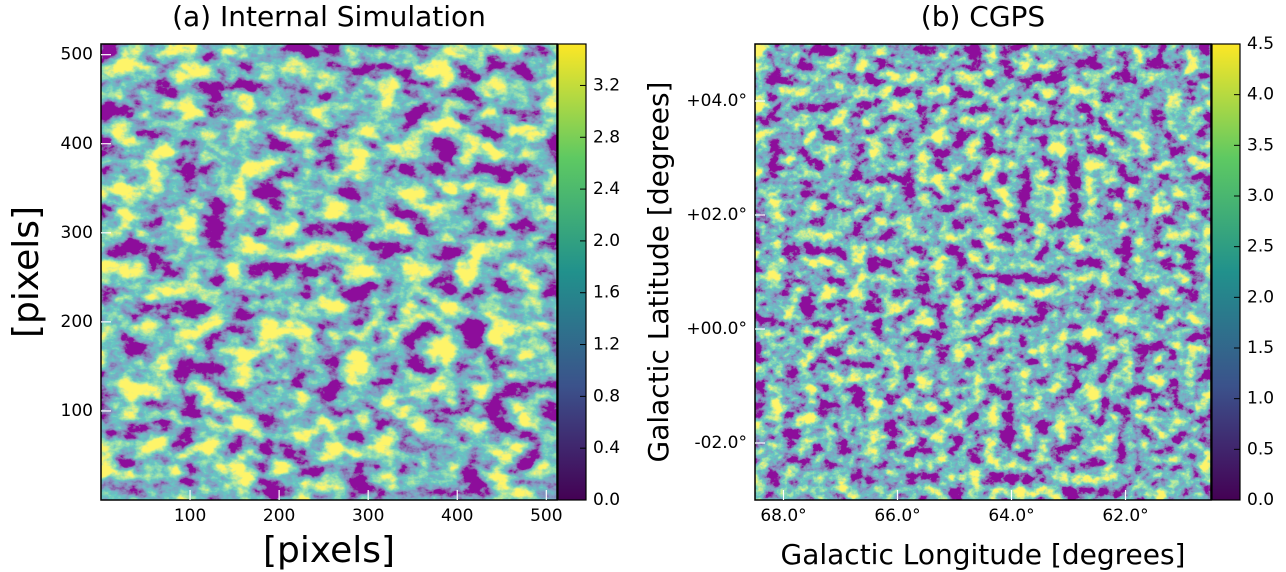 The image size is (1286, 572). What do you see at coordinates (606, 396) in the screenshot?
I see `colorbar-tick-label: 0.8` at bounding box center [606, 396].